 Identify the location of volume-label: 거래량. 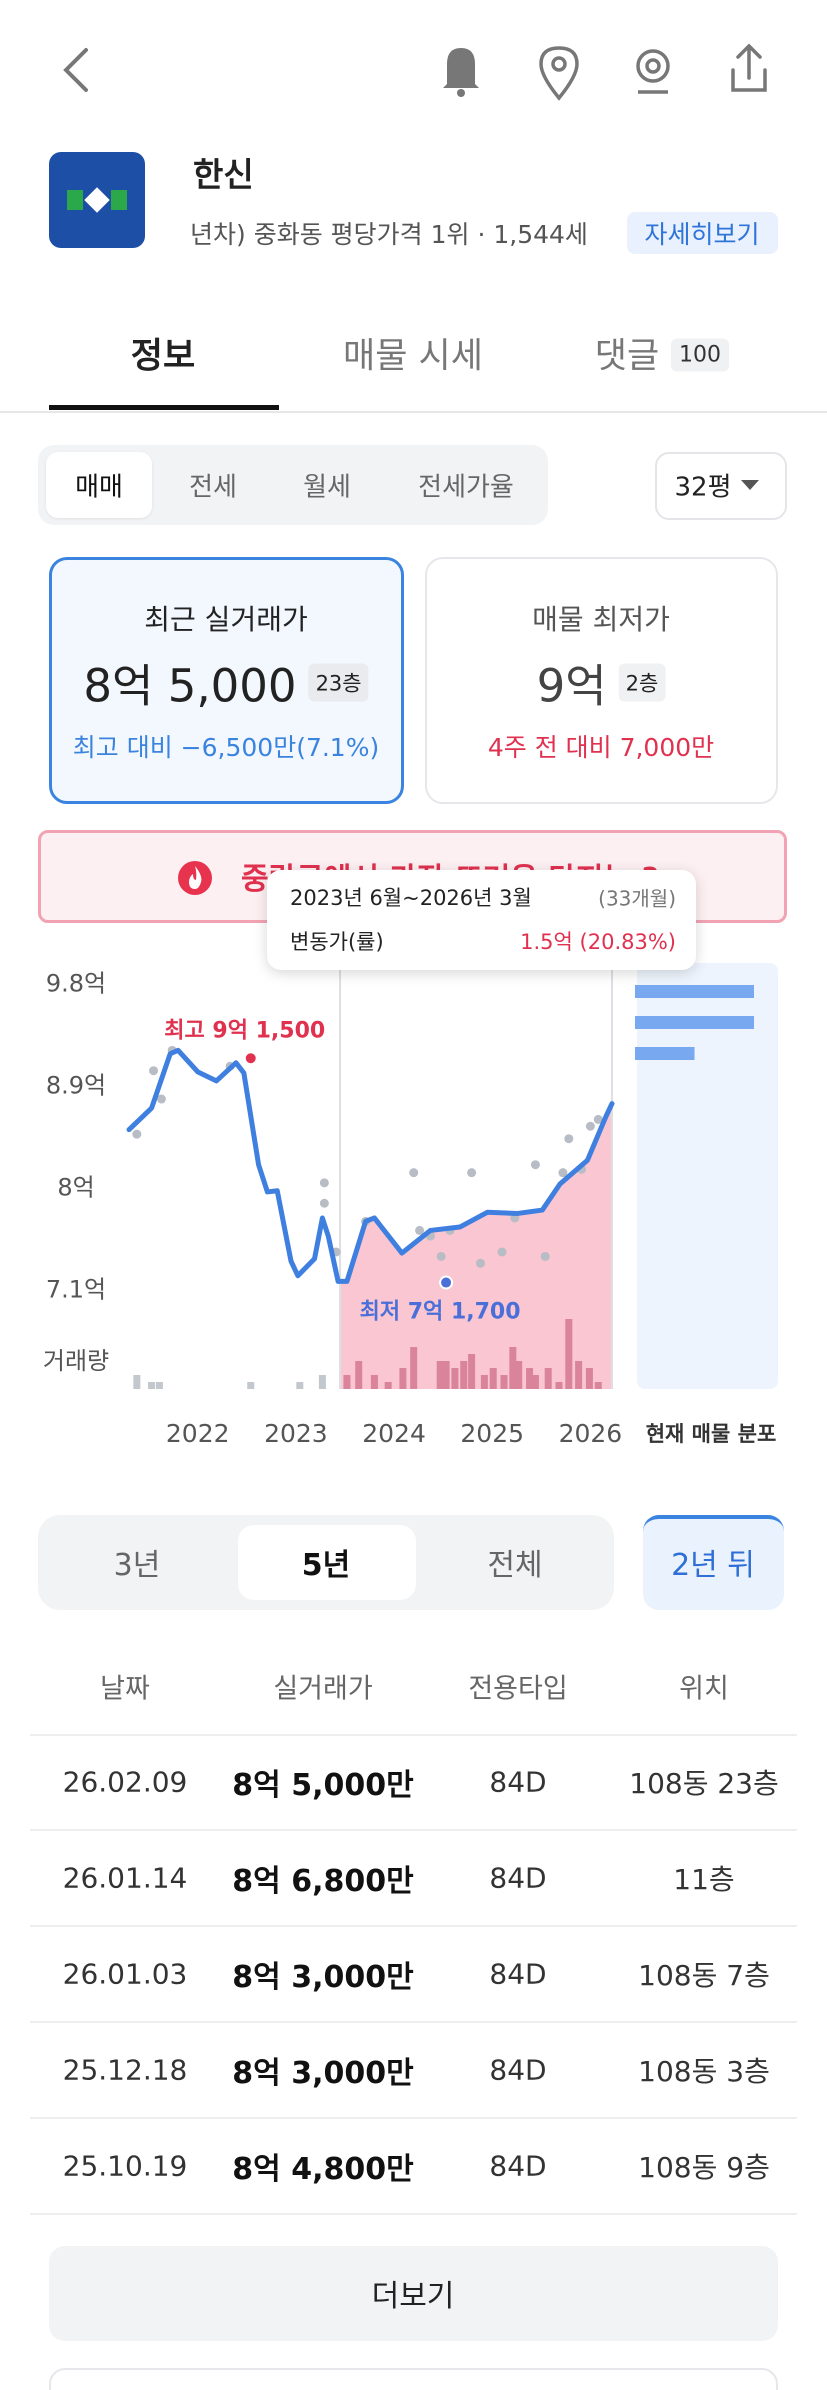
(76, 1361).